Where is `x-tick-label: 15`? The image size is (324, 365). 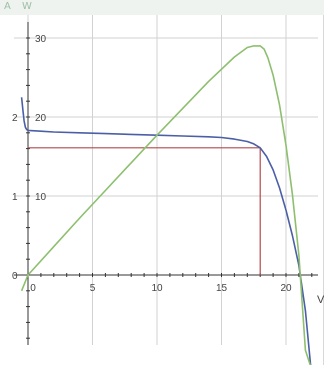 x-tick-label: 15 is located at coordinates (222, 288).